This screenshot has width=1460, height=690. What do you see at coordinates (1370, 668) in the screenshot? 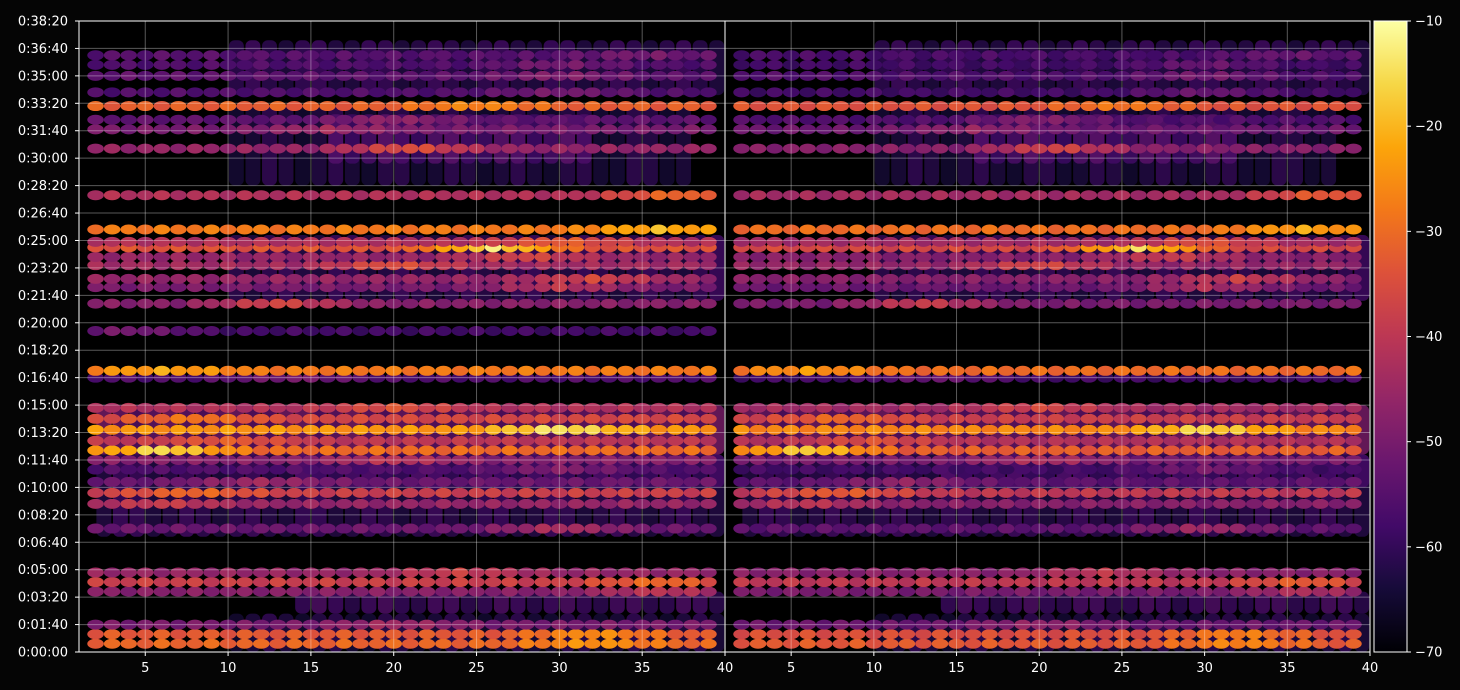
I see `x-tick-label: 40` at bounding box center [1370, 668].